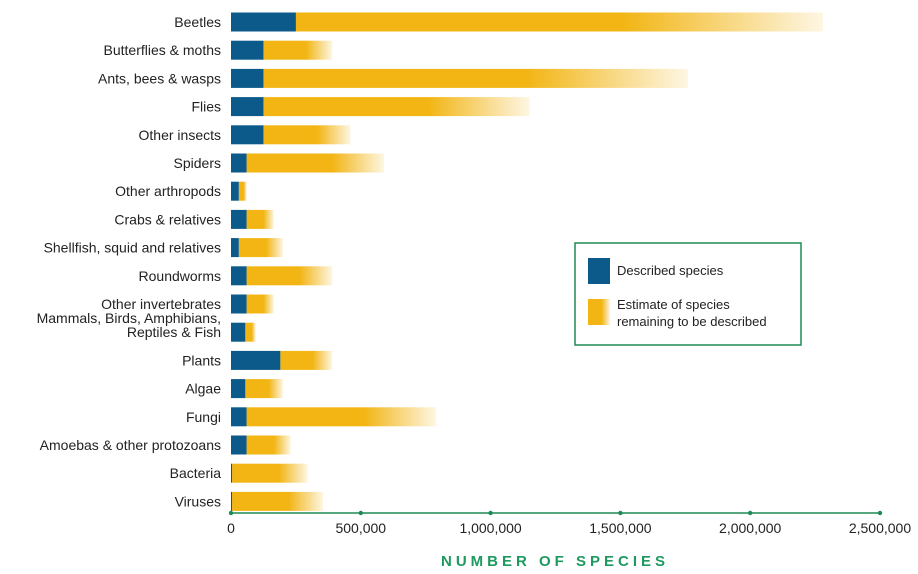 The image size is (918, 574). I want to click on category-label: Other insects, so click(180, 135).